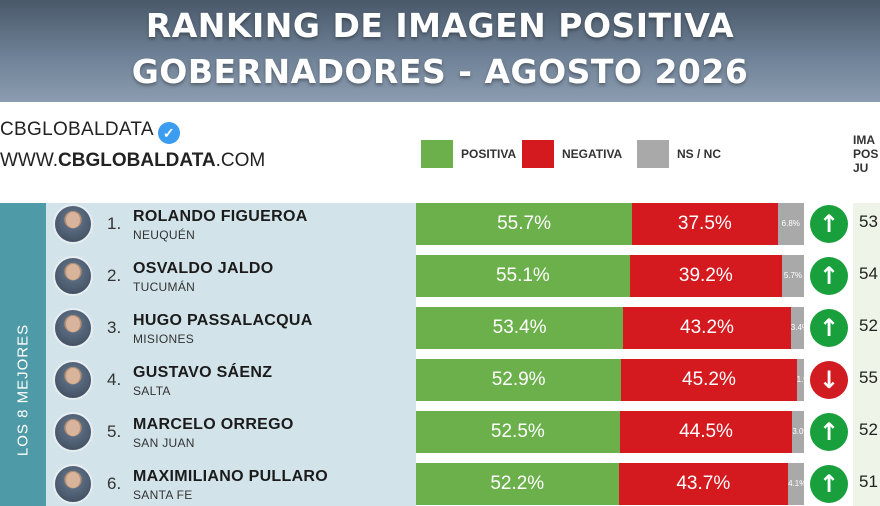 The width and height of the screenshot is (880, 506). Describe the element at coordinates (114, 431) in the screenshot. I see `rank-number: 5.` at that location.